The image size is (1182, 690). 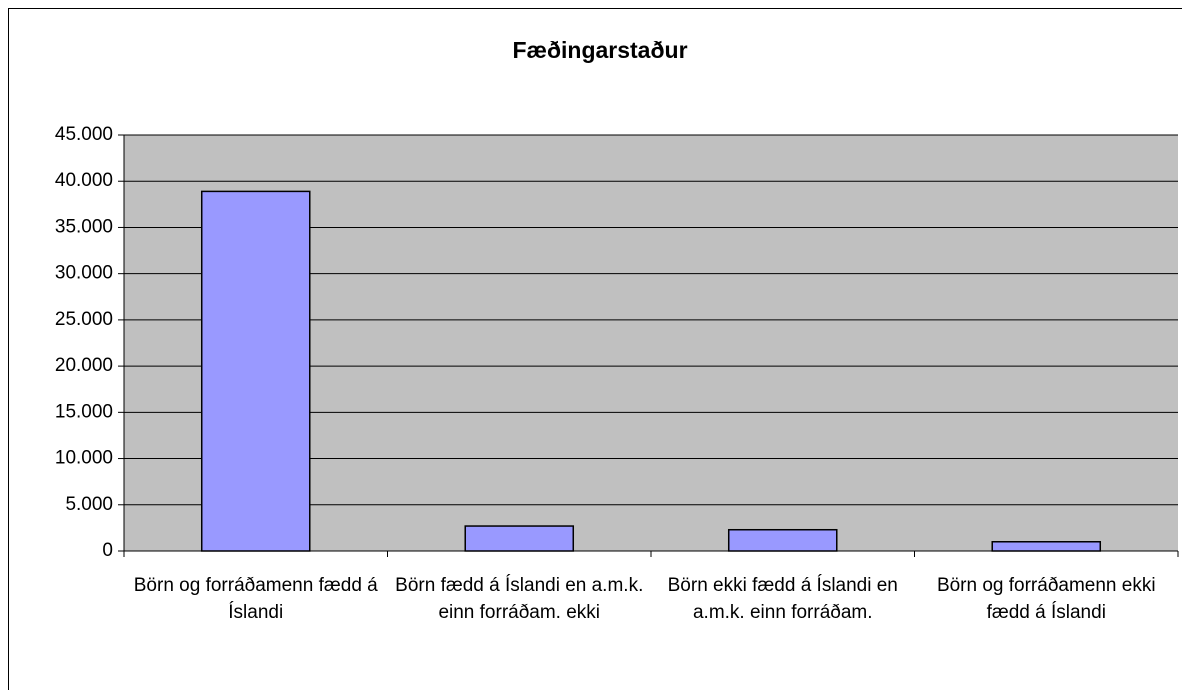 What do you see at coordinates (84, 273) in the screenshot?
I see `y-tick-label: 30.000` at bounding box center [84, 273].